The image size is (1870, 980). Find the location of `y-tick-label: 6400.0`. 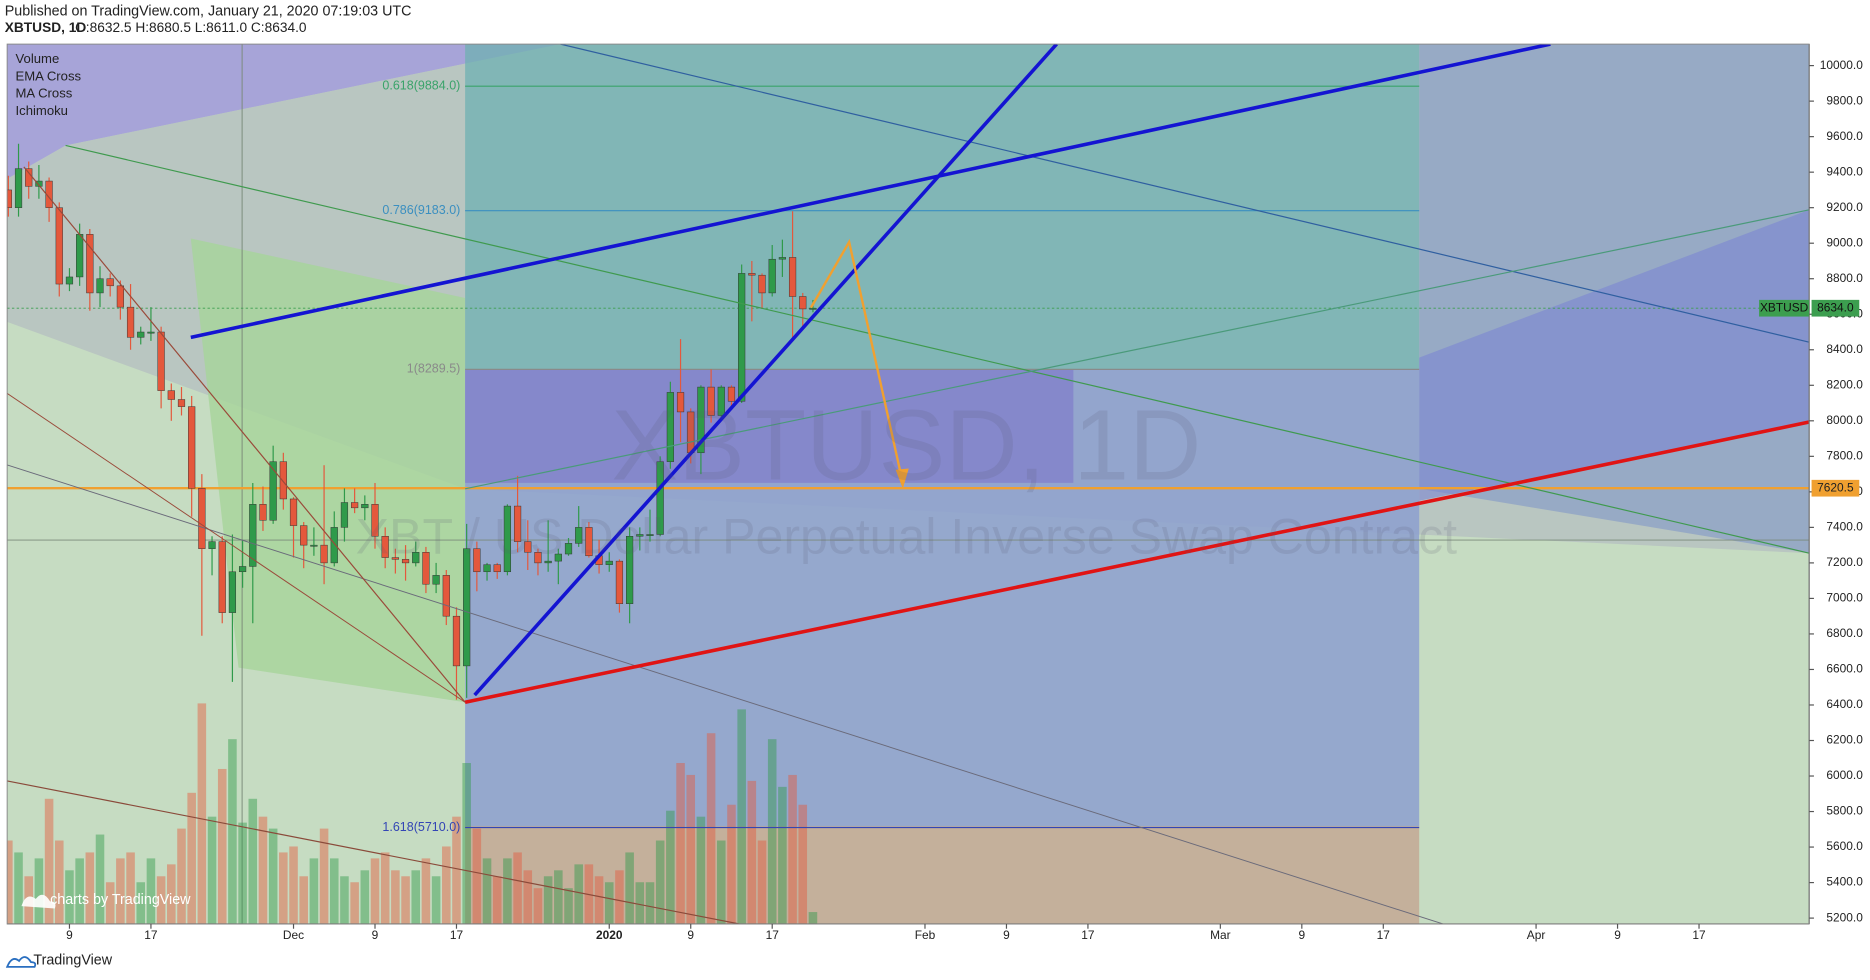

y-tick-label: 6400.0 is located at coordinates (1844, 704).